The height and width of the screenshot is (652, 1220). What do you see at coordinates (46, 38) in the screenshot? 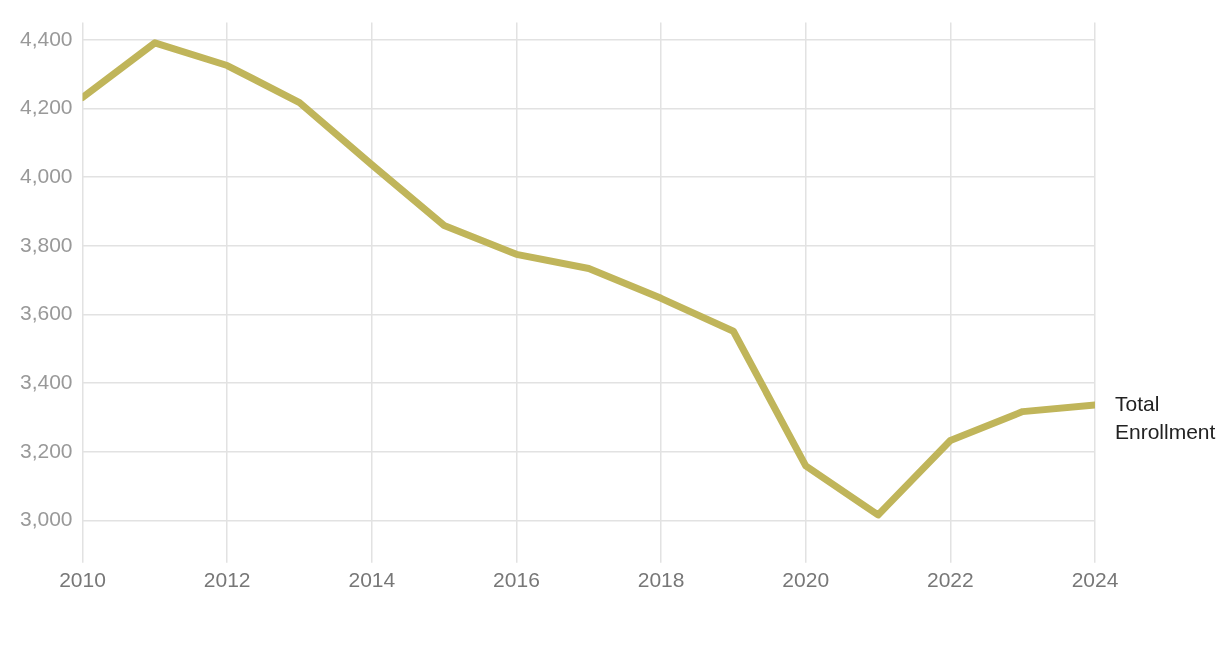
I see `y-tick-label: 4,400` at bounding box center [46, 38].